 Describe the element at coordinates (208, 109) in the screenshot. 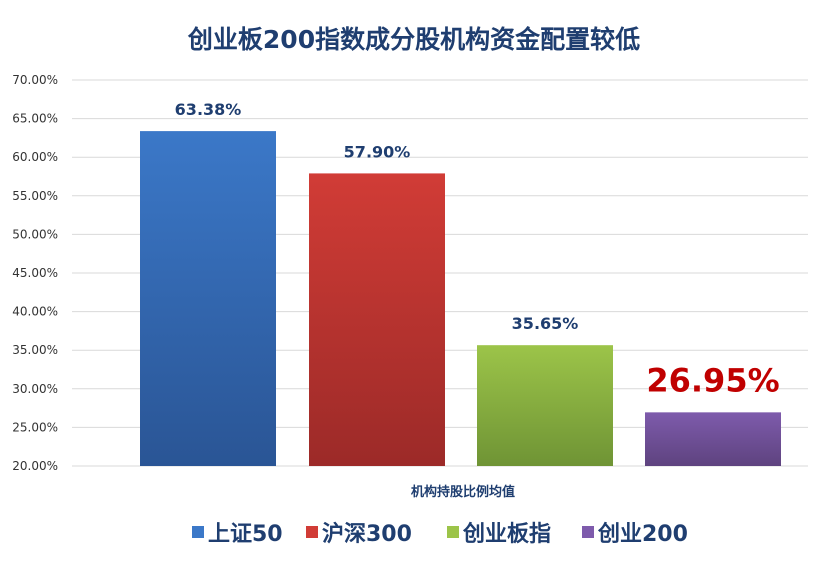

I see `data-label: 63.38%` at that location.